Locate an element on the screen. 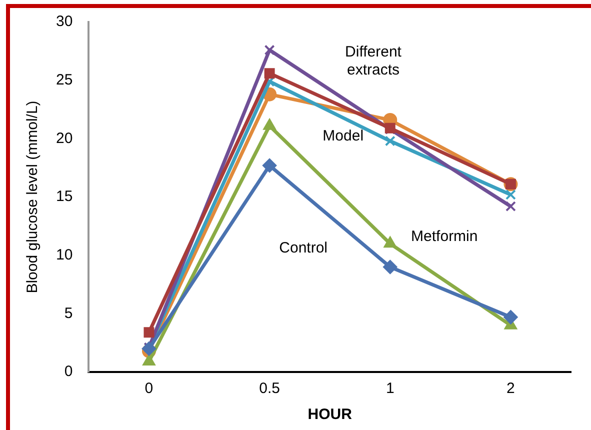 Image resolution: width=591 pixels, height=430 pixels. annotation: Different extracts is located at coordinates (373, 60).